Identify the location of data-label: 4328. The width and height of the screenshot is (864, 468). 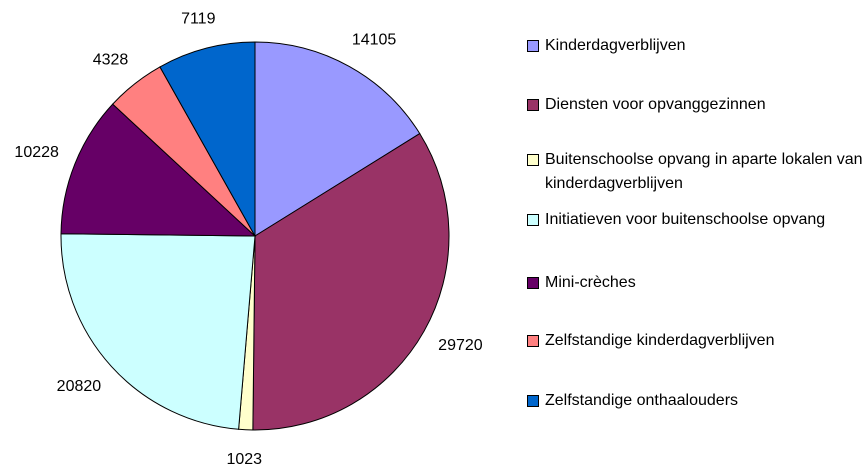
(111, 59).